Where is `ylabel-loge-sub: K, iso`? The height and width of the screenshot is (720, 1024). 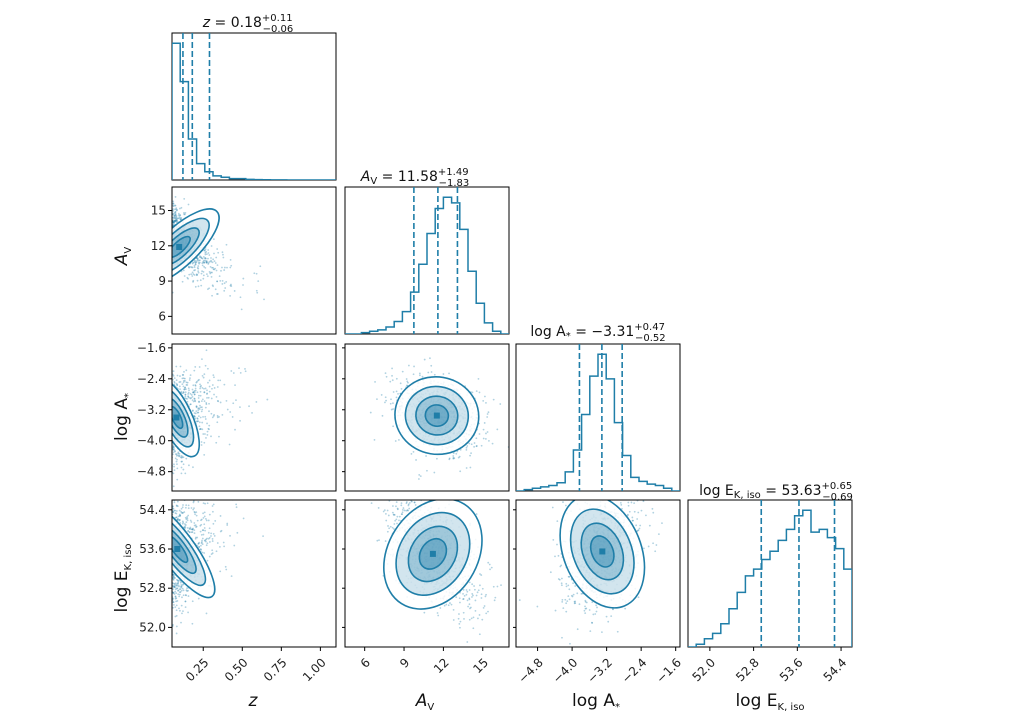 ylabel-loge-sub: K, iso is located at coordinates (128, 556).